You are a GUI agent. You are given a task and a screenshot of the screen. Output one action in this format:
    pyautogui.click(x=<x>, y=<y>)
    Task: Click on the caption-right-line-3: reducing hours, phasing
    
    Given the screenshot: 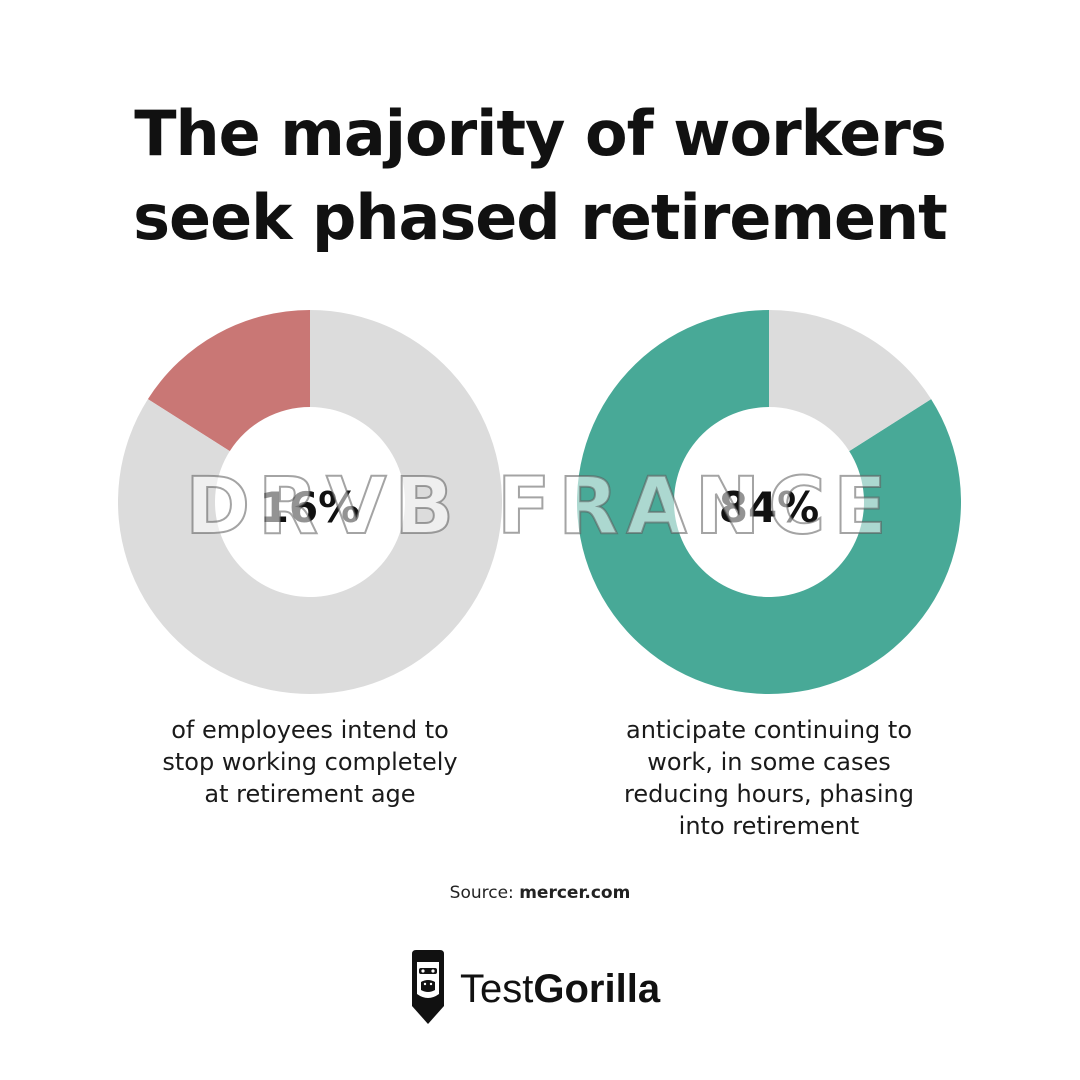 What is the action you would take?
    pyautogui.click(x=769, y=794)
    